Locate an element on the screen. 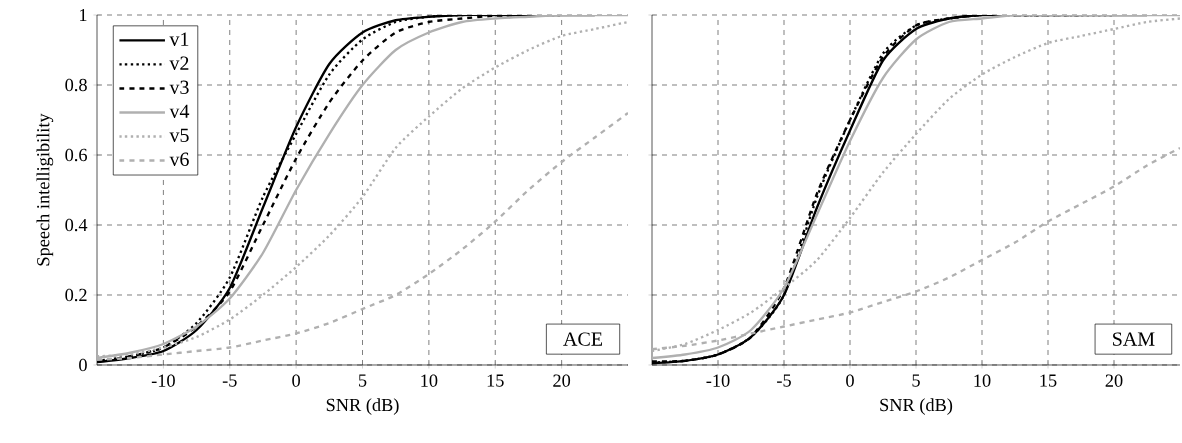 This screenshot has height=443, width=1182. y-tick-label: 0.2 is located at coordinates (76, 295).